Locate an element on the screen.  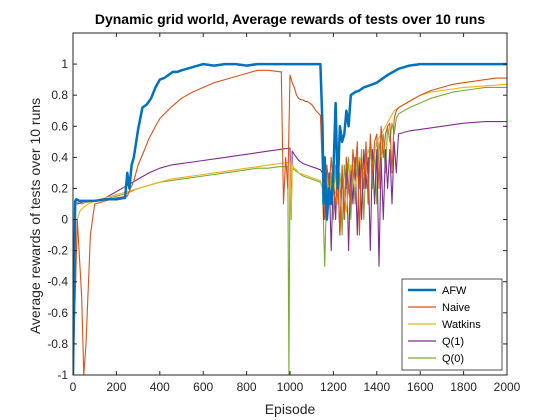
legend-label: Watkins is located at coordinates (461, 325).